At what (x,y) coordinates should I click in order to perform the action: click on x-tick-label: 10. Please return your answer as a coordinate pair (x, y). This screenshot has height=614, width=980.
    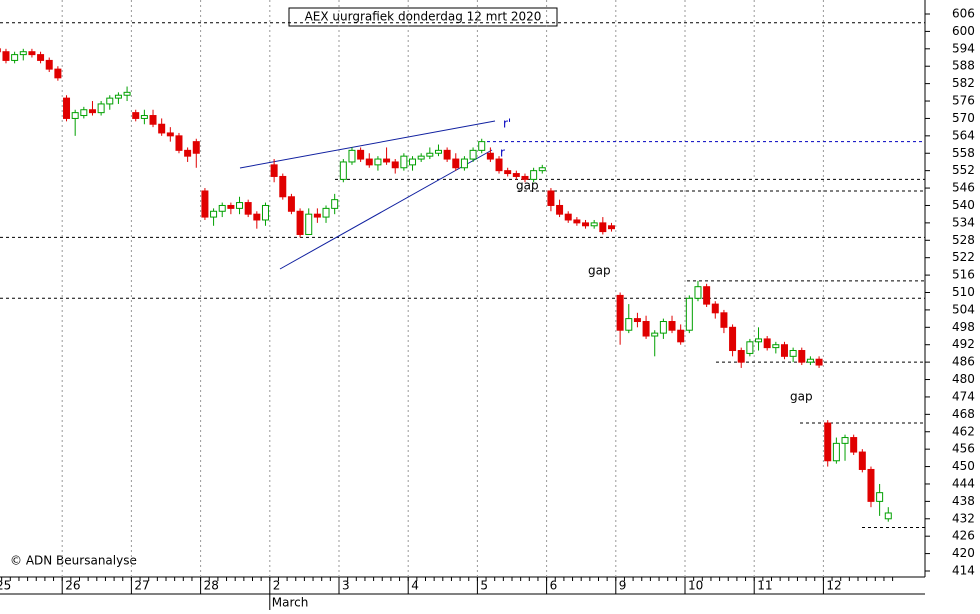
    Looking at the image, I should click on (695, 586).